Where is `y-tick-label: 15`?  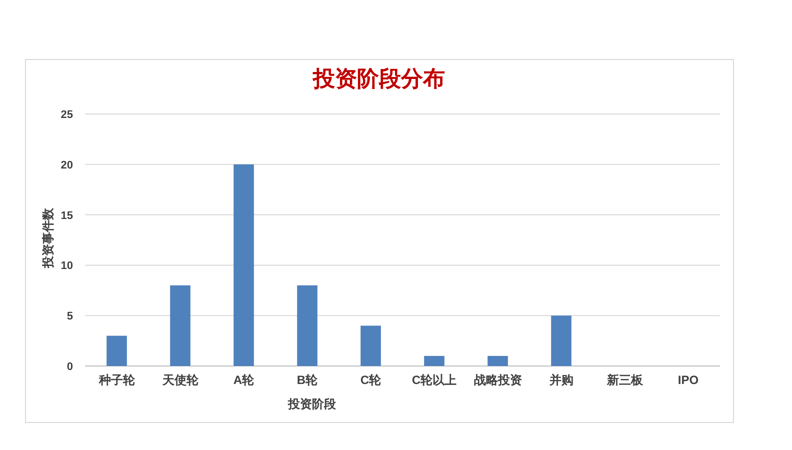 y-tick-label: 15 is located at coordinates (66, 216).